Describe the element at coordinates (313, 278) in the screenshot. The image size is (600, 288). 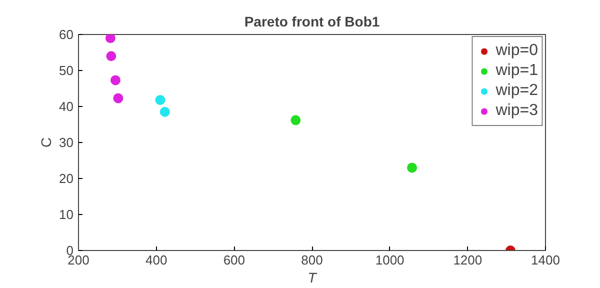
I see `x-axis-title: T` at that location.